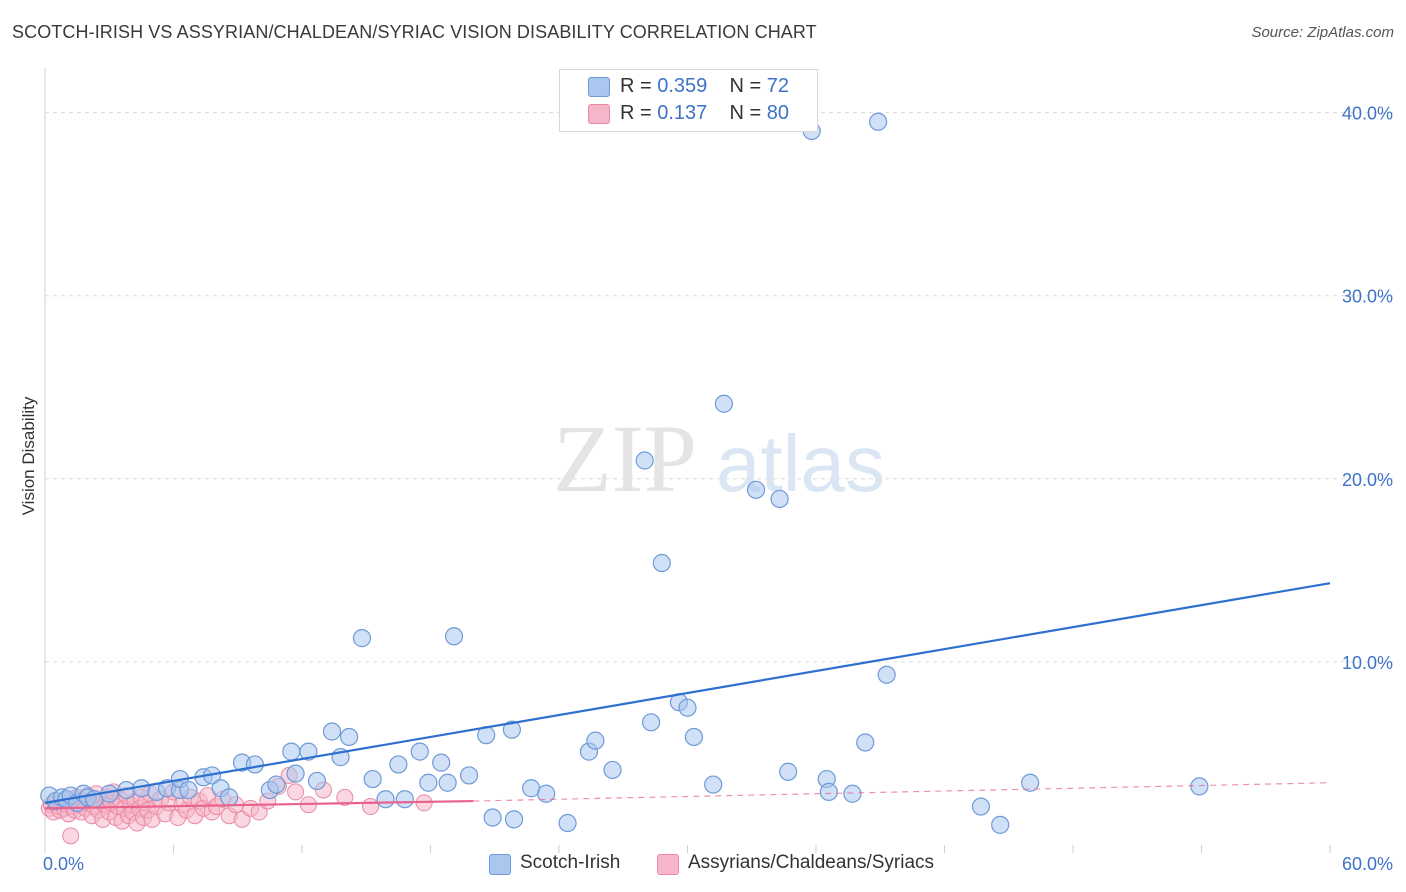 This screenshot has height=892, width=1406. Describe the element at coordinates (688, 100) in the screenshot. I see `correlation-legend: R = 0.359 N = 72 R = 0.137 N = 80` at that location.